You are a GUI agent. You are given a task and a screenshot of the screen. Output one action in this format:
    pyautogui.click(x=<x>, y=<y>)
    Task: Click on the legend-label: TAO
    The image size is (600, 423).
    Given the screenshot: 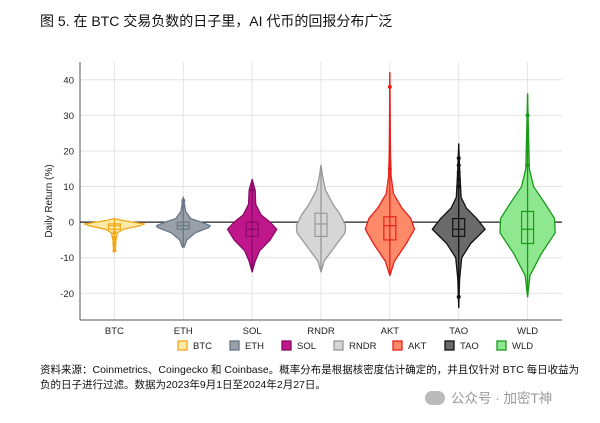 What is the action you would take?
    pyautogui.click(x=469, y=346)
    